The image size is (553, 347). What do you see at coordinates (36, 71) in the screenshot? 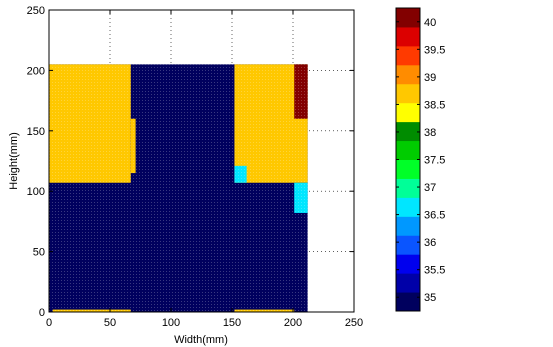
I see `y-tick-label: 200` at bounding box center [36, 71].